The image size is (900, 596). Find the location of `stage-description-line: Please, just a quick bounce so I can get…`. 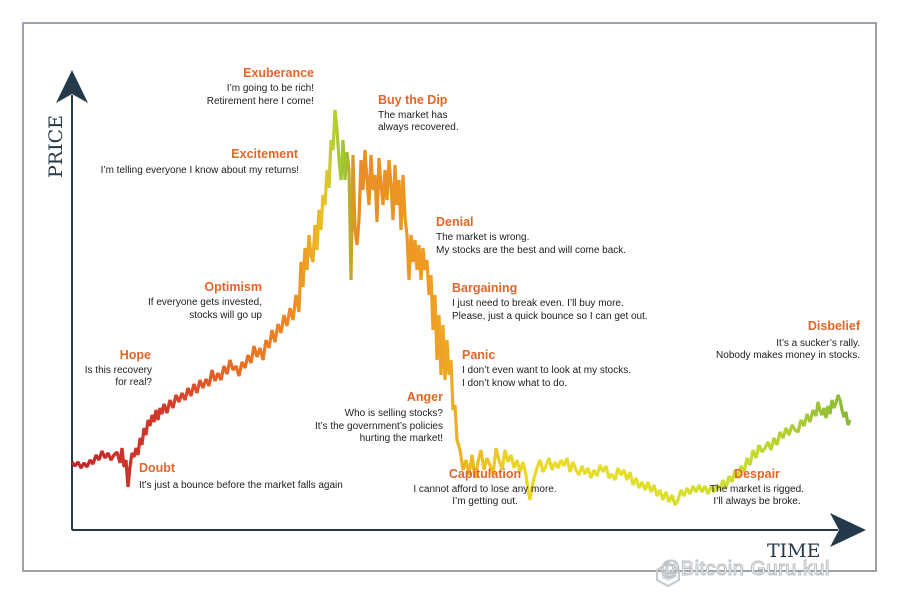

stage-description-line: Please, just a quick bounce so I can get… is located at coordinates (550, 316).